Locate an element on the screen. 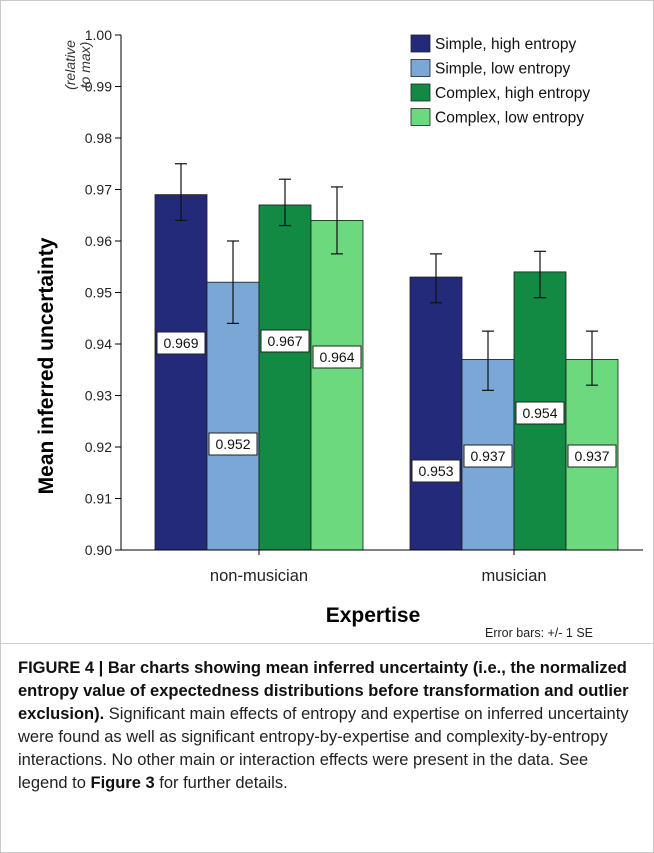 The height and width of the screenshot is (853, 654). data-label: 0.952 is located at coordinates (232, 444).